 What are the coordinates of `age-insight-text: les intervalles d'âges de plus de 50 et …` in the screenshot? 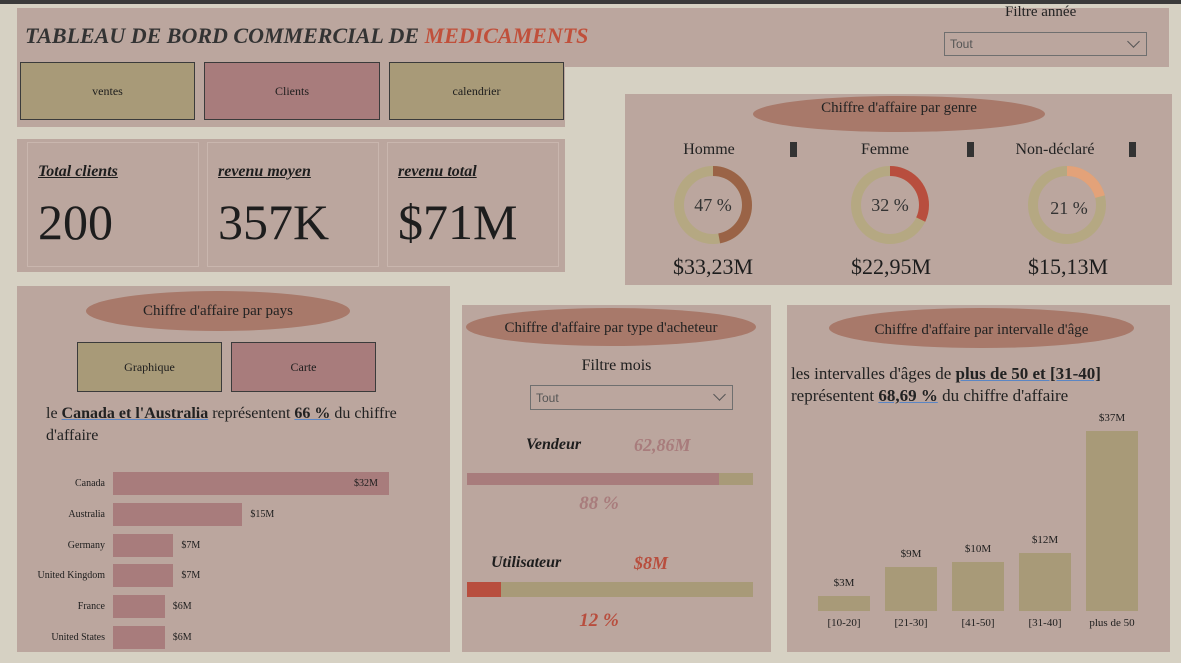 It's located at (978, 385).